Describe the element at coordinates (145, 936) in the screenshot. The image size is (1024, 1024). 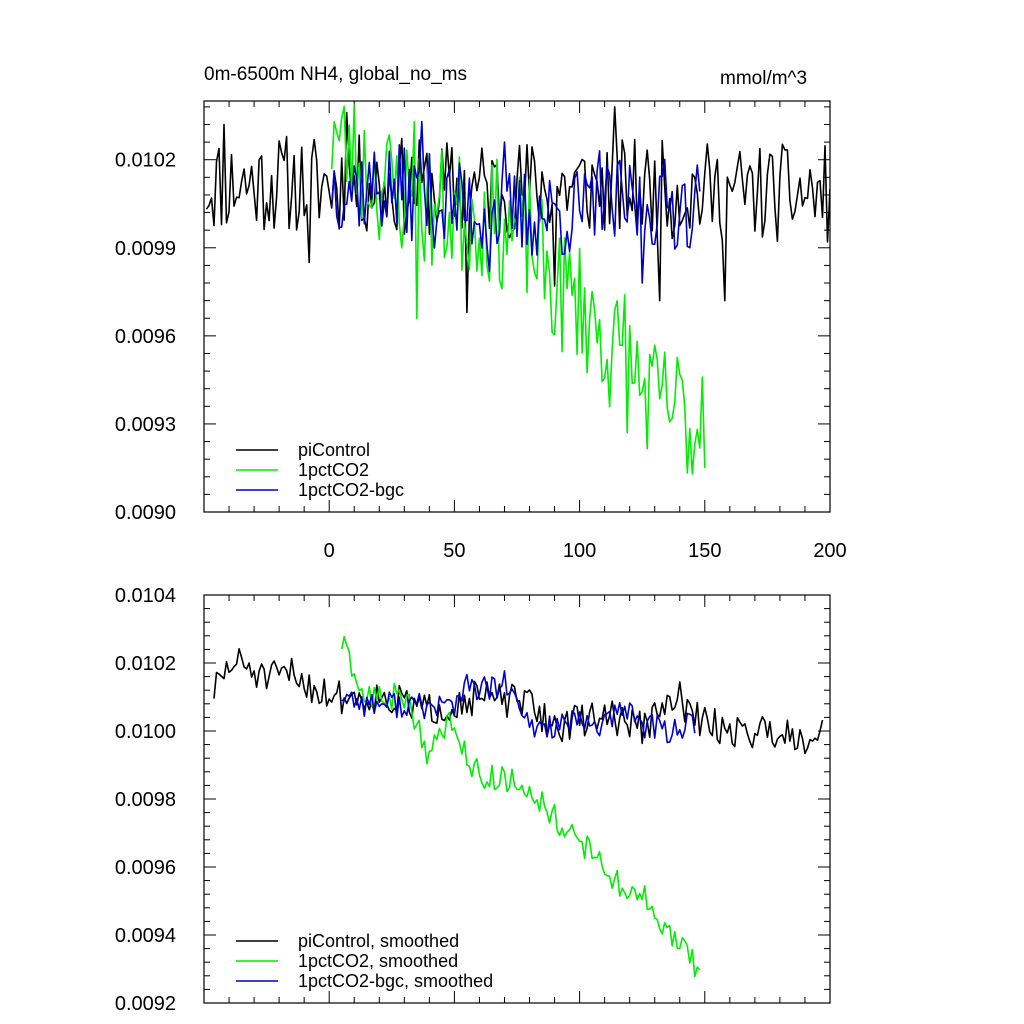
I see `y-tick-label: 0.0094` at that location.